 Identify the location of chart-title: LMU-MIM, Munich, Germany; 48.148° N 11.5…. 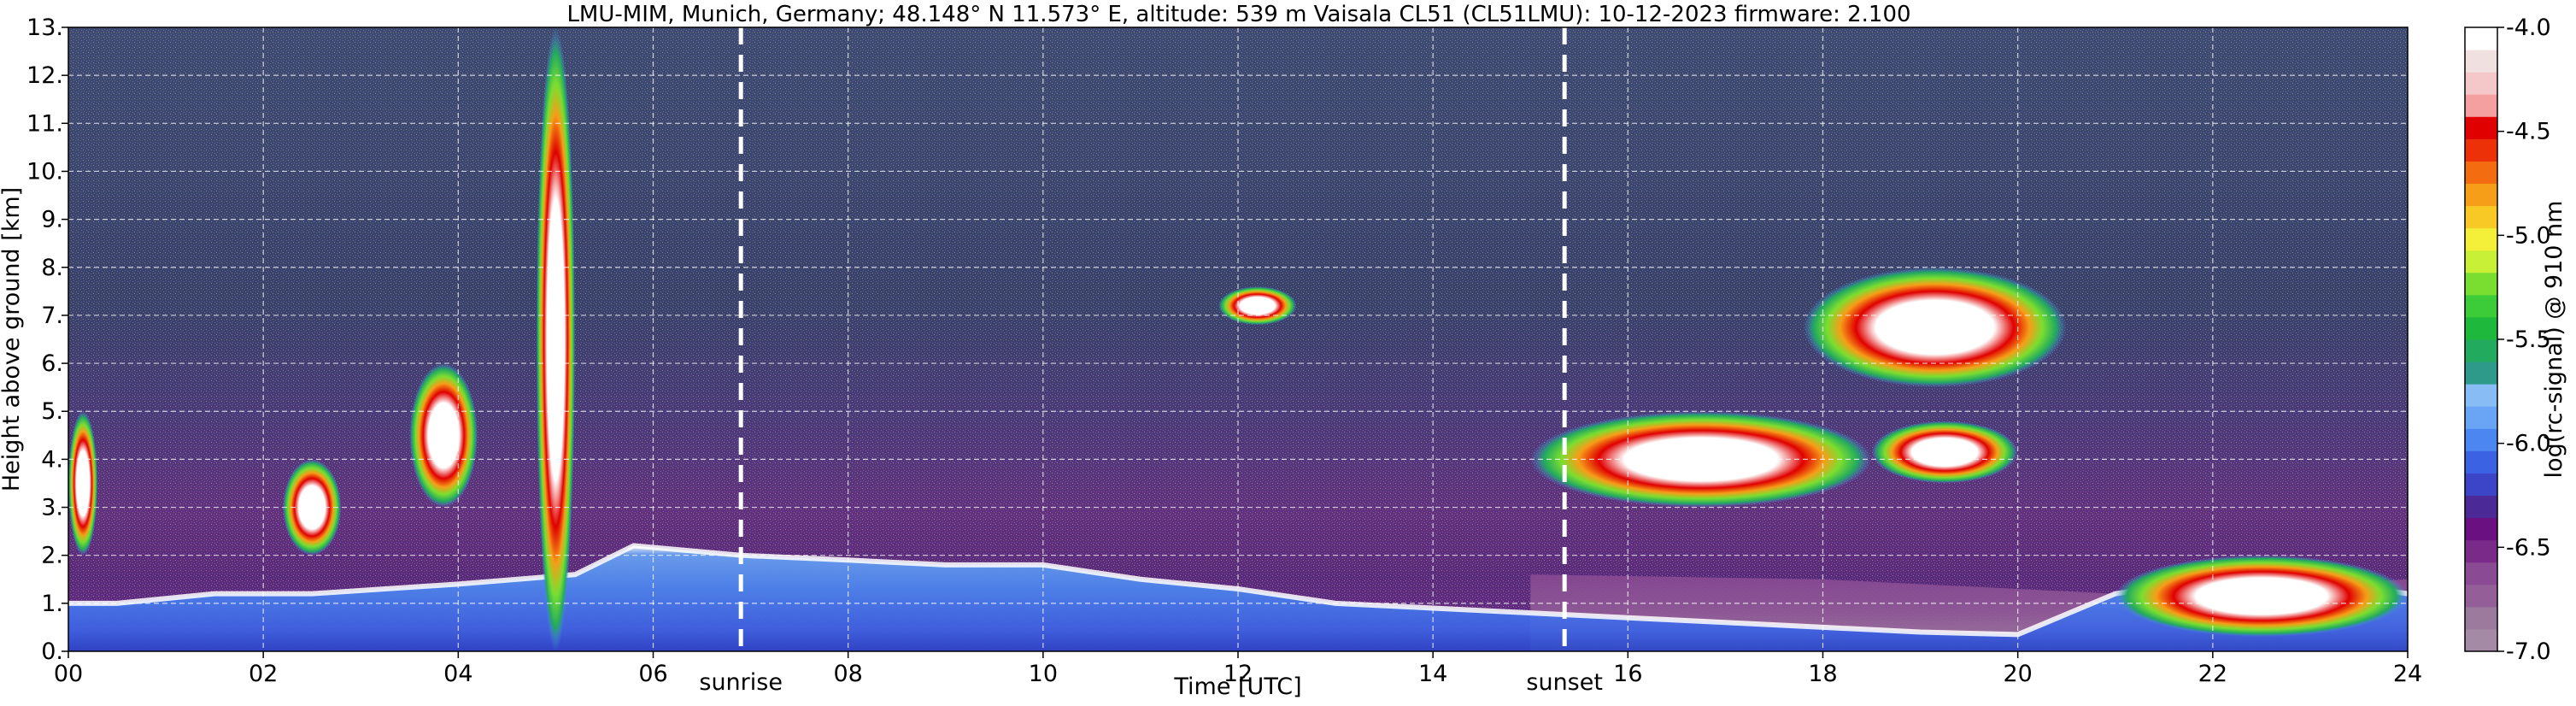
(1238, 14).